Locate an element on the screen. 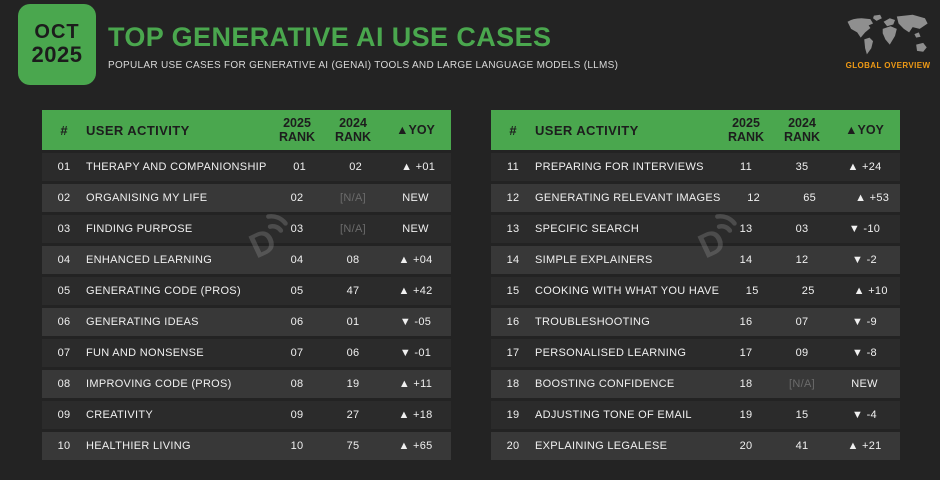  row-activity: PREPARING FOR INTERVIEWS is located at coordinates (619, 167).